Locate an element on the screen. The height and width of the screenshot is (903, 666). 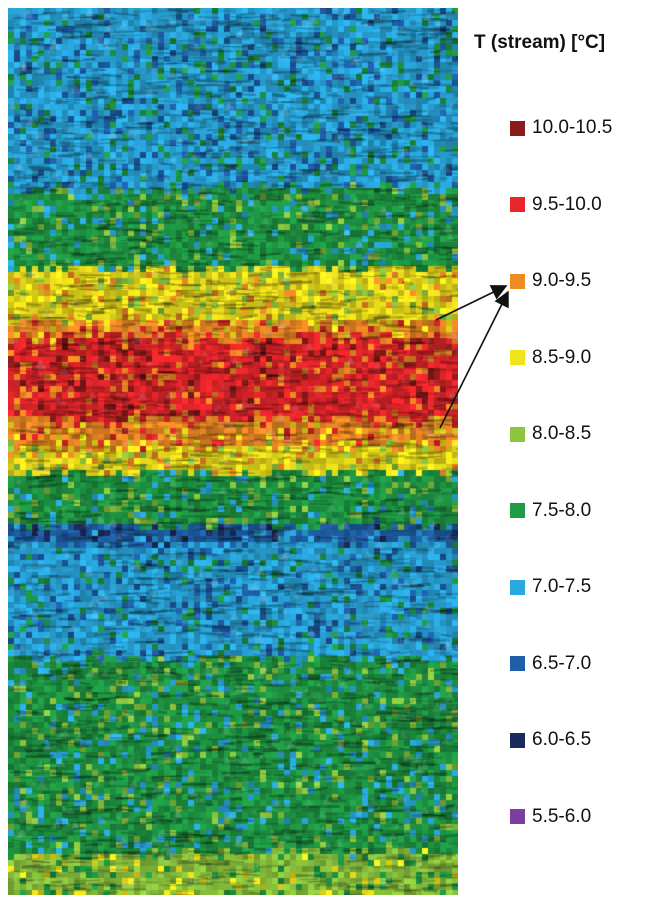
legend-entry: 7.0-7.5 is located at coordinates (550, 587).